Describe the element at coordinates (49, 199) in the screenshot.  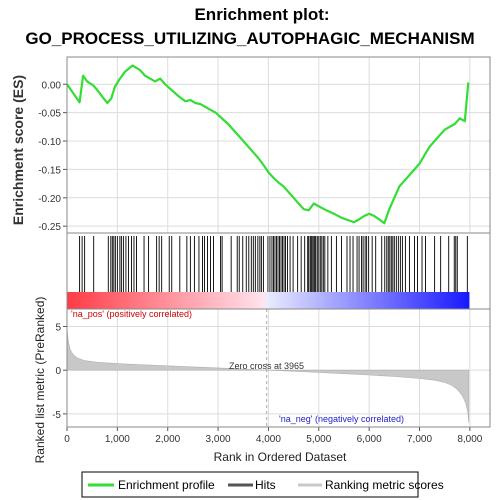
I see `top-ytick-label: -0.20` at that location.